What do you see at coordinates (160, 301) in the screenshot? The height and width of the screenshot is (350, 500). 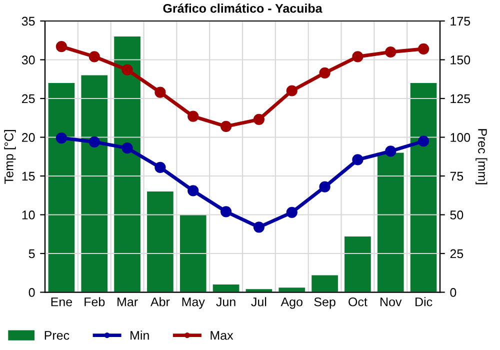 I see `x-tick-label: Abr` at bounding box center [160, 301].